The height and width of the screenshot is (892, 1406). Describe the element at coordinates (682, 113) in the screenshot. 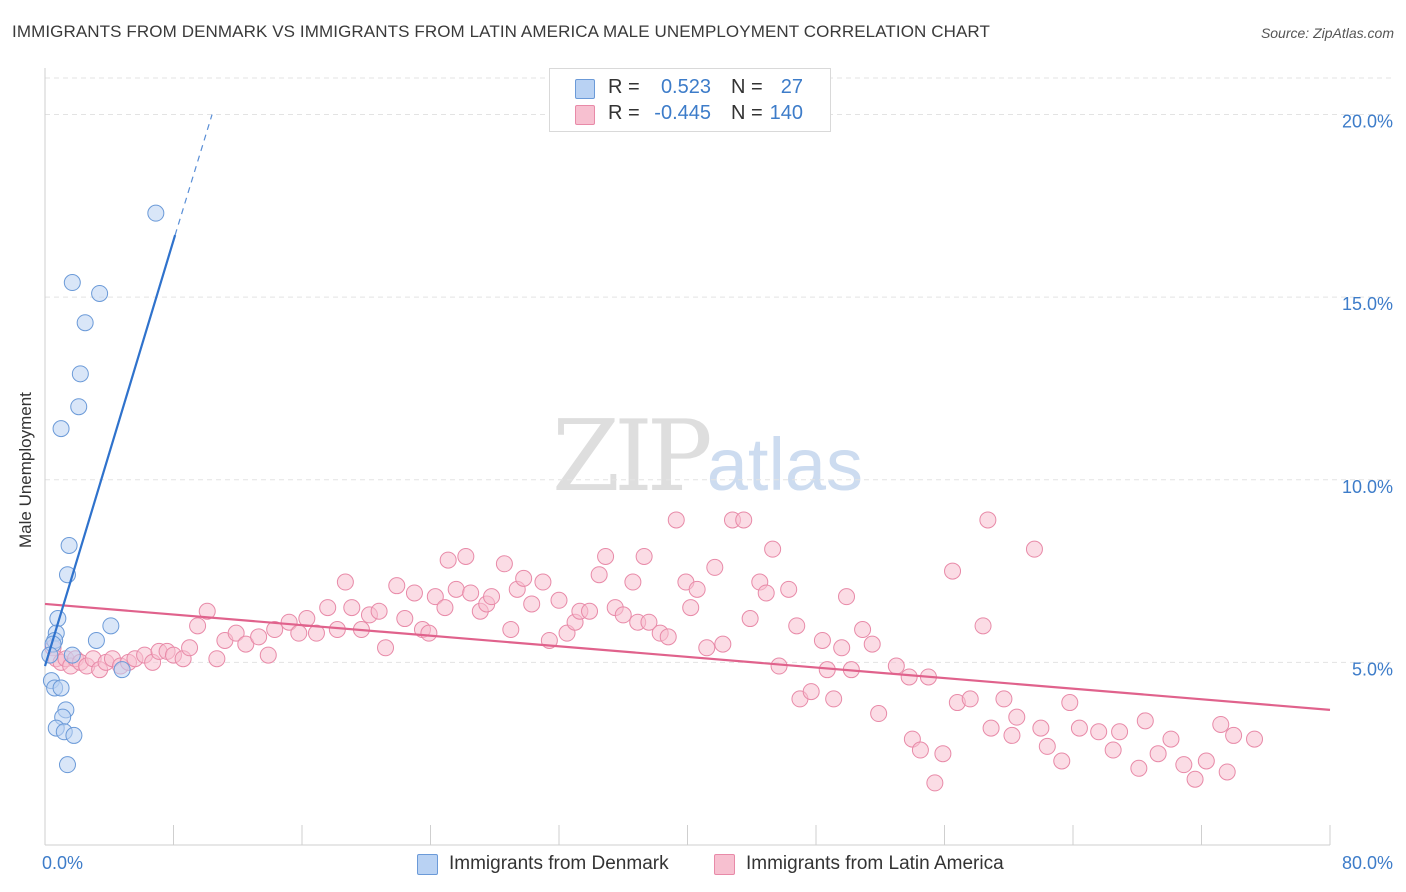

I see `legend-r-value: -0.445` at that location.